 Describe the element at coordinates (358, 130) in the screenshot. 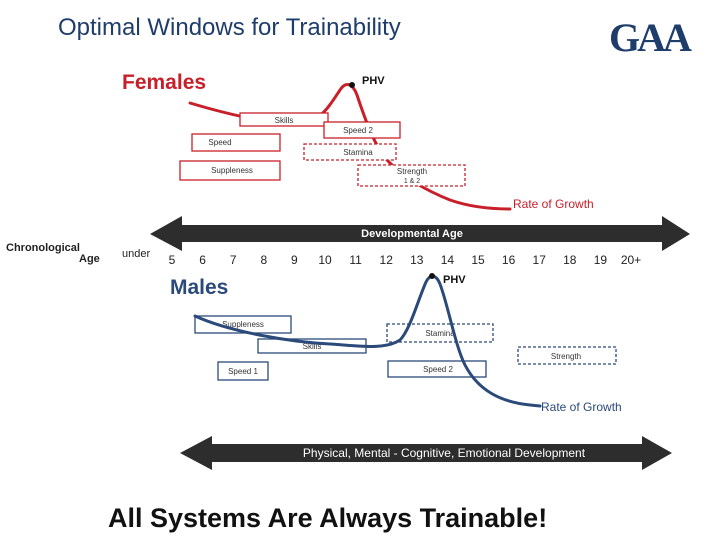

I see `females-speed2-label: Speed 2` at that location.